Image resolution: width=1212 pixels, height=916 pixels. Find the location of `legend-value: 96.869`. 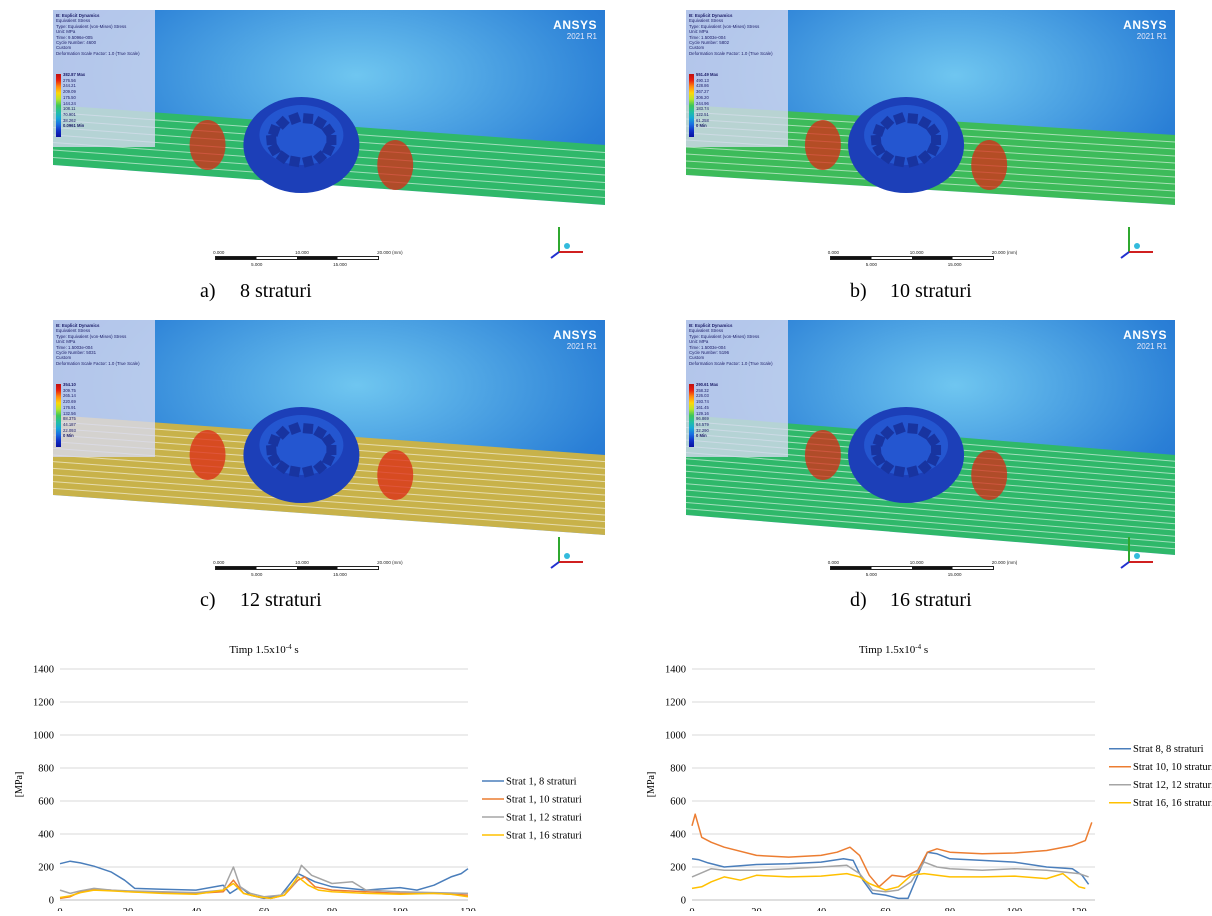

legend-value: 96.869 is located at coordinates (702, 419).